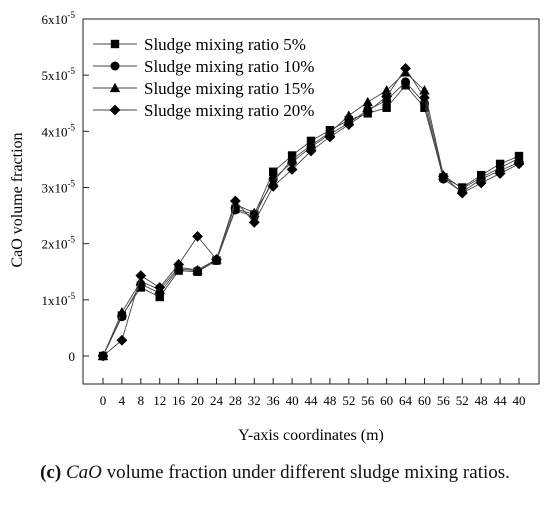 This screenshot has height=522, width=550. What do you see at coordinates (59, 299) in the screenshot?
I see `y-tick-label: 1x10⁻⁵` at bounding box center [59, 299].